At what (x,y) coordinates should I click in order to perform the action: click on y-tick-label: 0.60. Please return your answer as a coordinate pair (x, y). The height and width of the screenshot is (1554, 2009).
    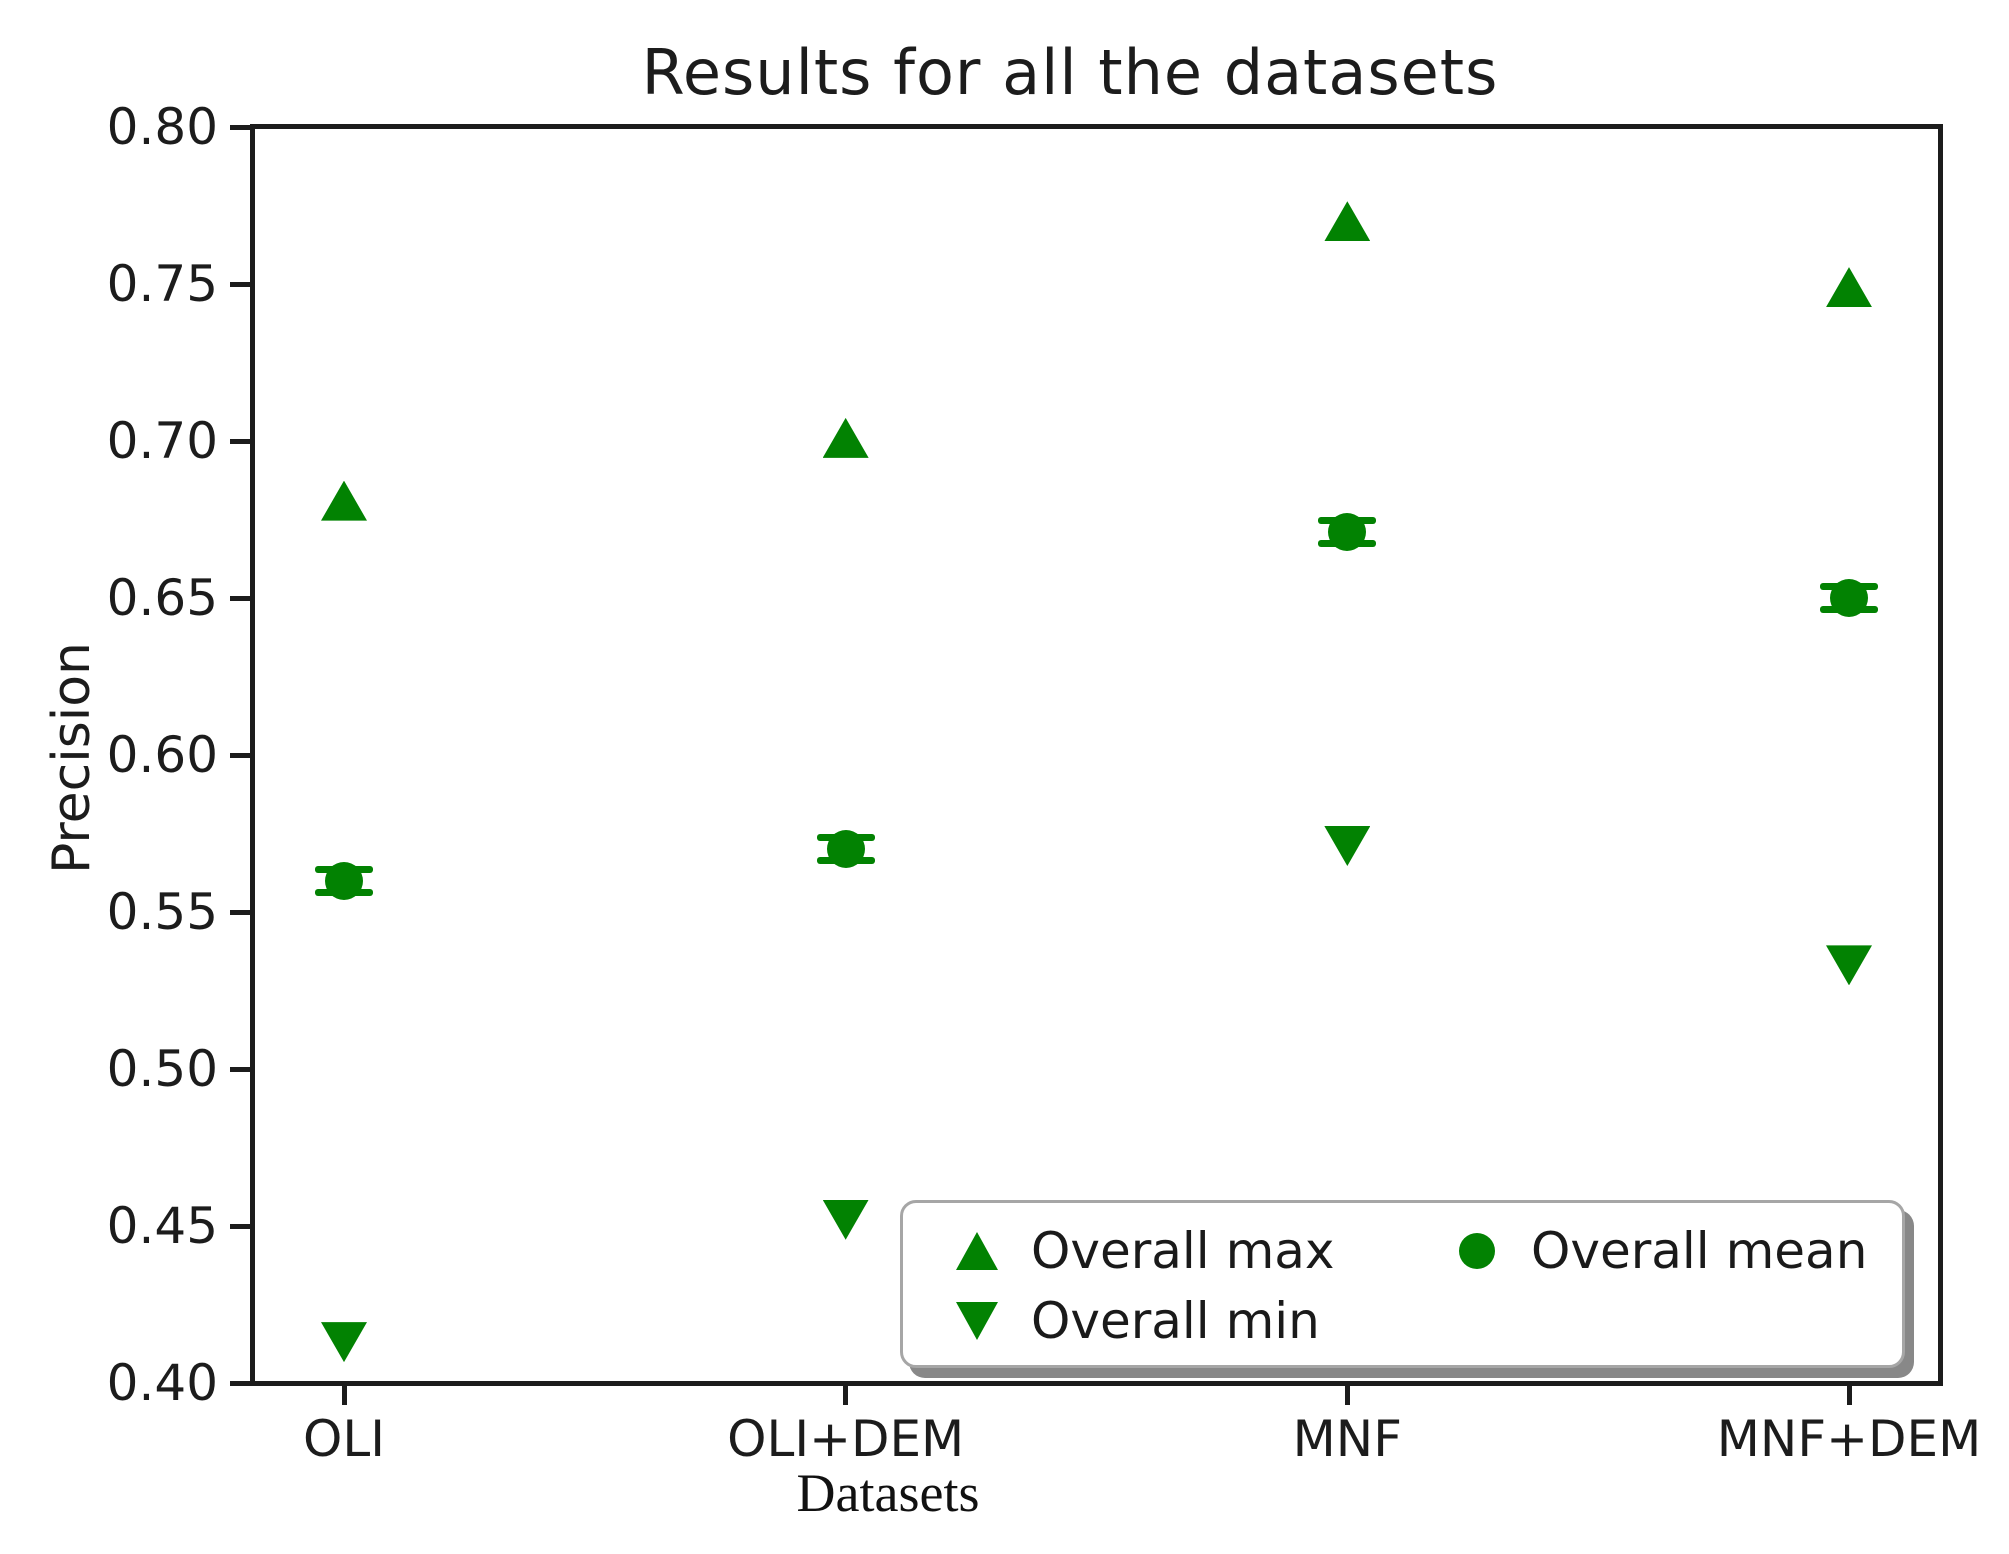
    Looking at the image, I should click on (162, 755).